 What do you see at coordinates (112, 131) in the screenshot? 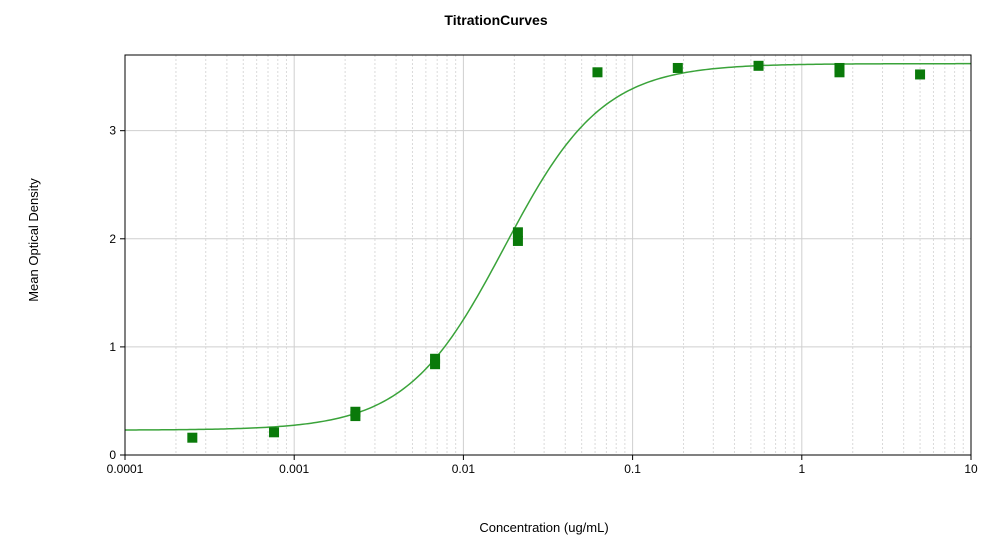
I see `y-tick-label: 3` at bounding box center [112, 131].